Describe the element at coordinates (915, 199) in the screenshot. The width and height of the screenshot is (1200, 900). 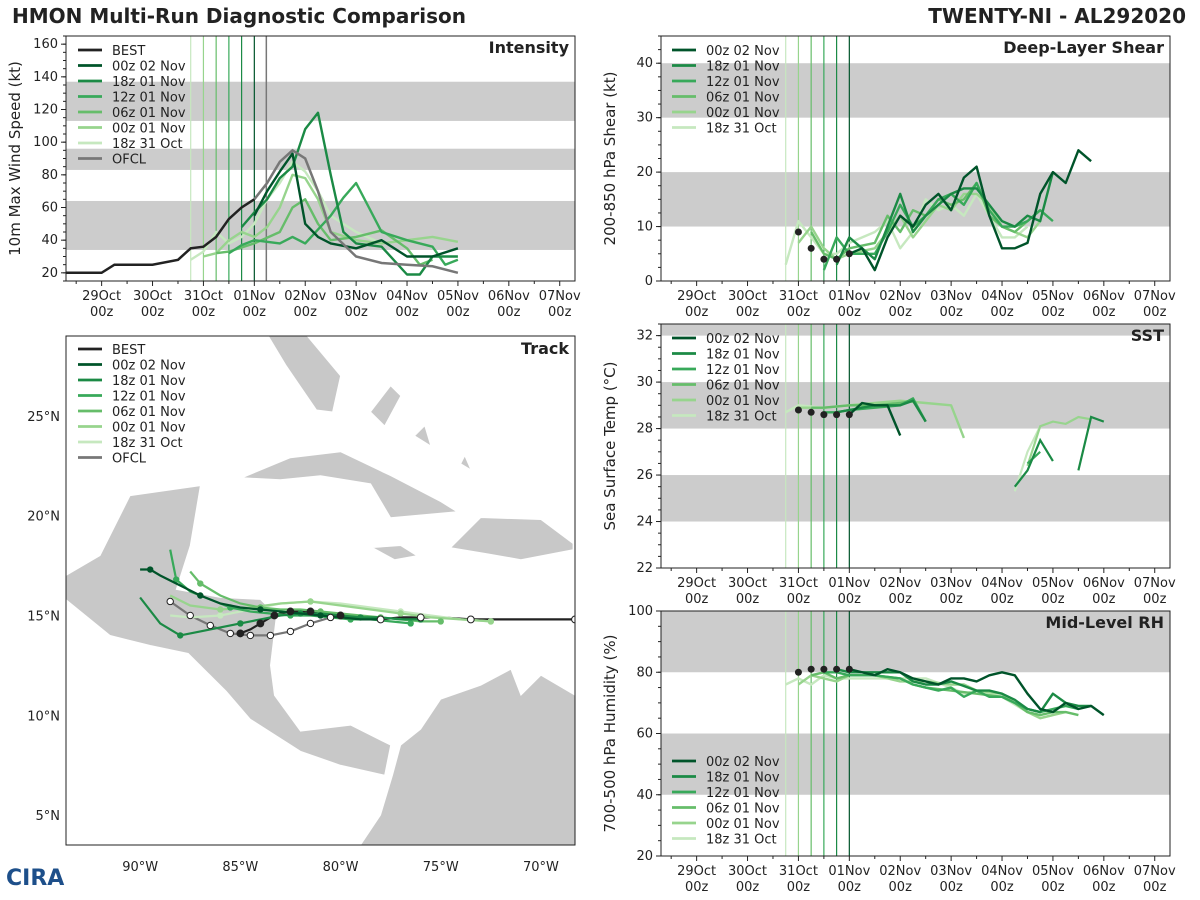
I see `shear-band` at that location.